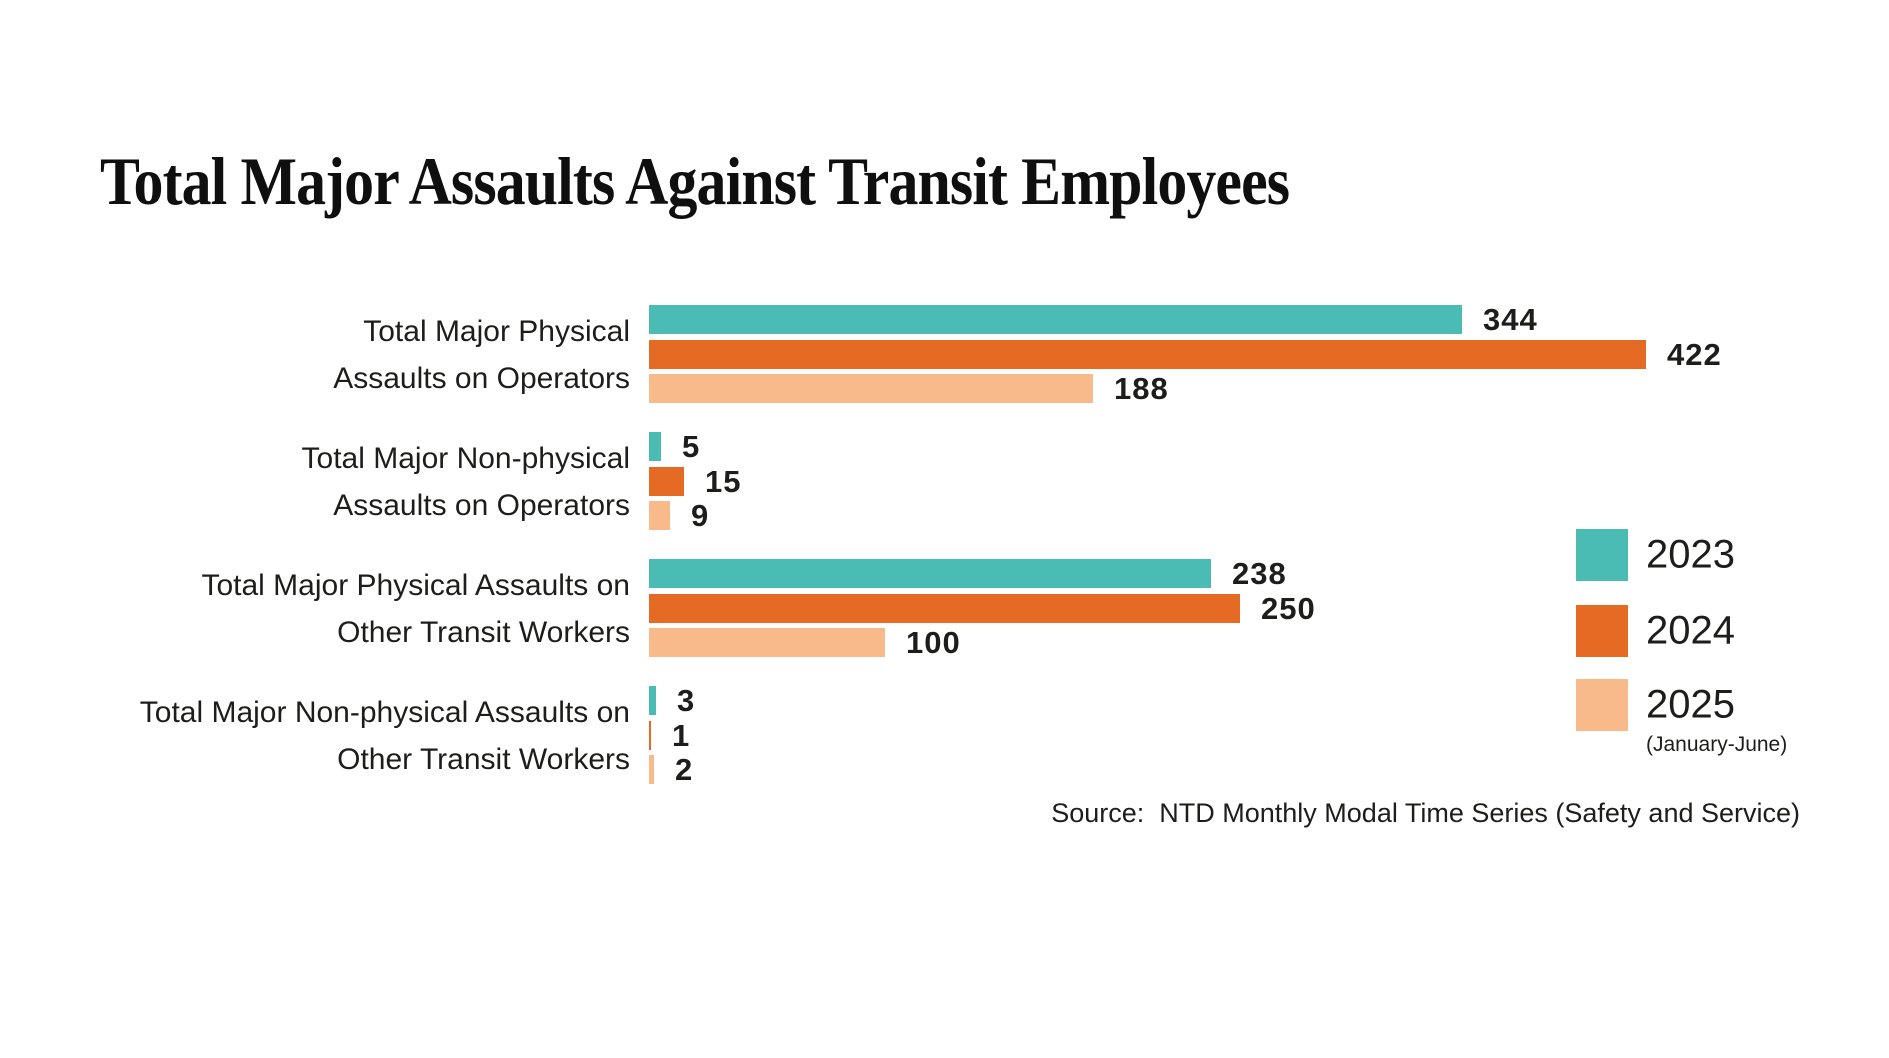 The image size is (1889, 1058). What do you see at coordinates (669, 735) in the screenshot?
I see `bar-row: 1` at bounding box center [669, 735].